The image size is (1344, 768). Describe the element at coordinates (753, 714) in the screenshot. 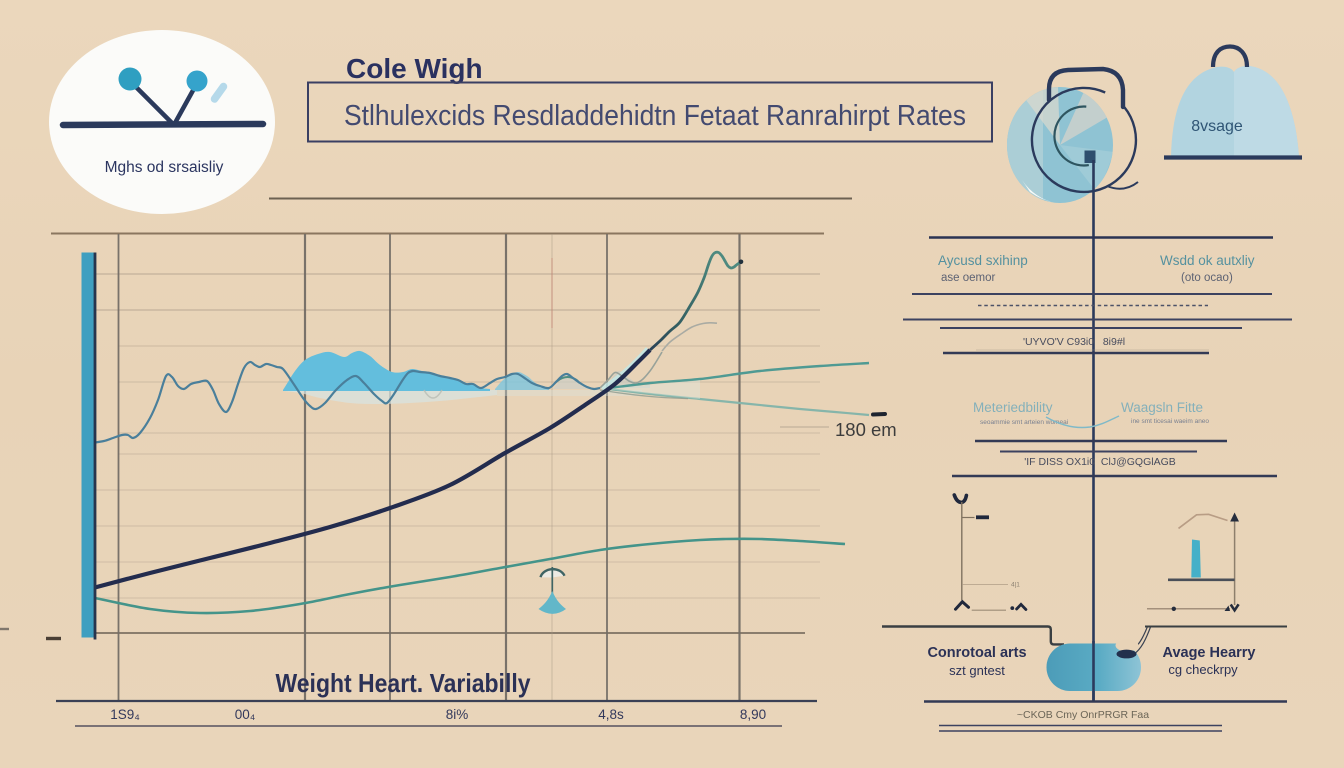

I see `svg-text: 8,90` at that location.